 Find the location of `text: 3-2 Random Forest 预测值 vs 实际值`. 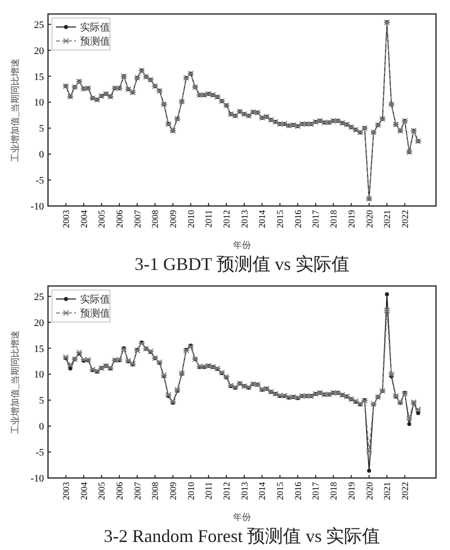

text: 3-2 Random Forest 预测值 vs 实际值 is located at coordinates (242, 536).